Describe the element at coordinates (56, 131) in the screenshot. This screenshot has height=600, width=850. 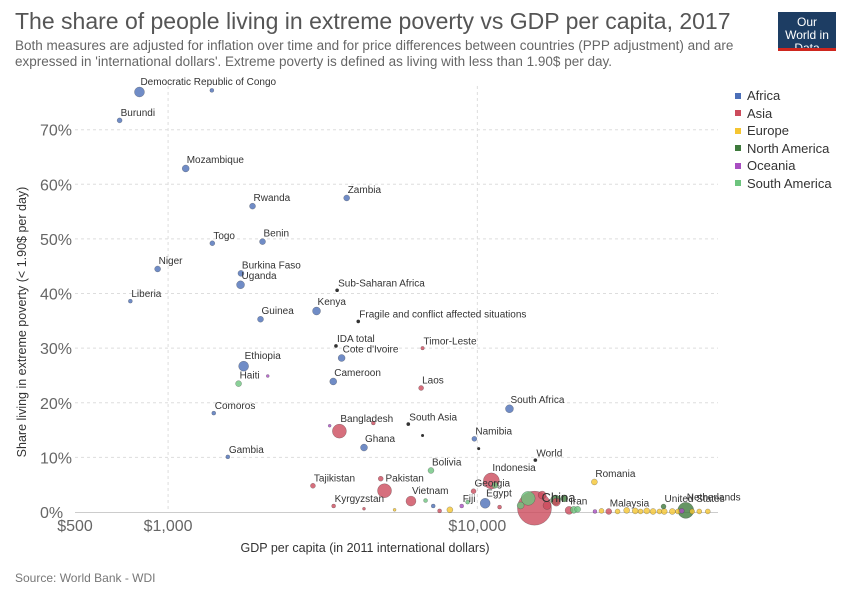
I see `y-tick-label: 70%` at that location.